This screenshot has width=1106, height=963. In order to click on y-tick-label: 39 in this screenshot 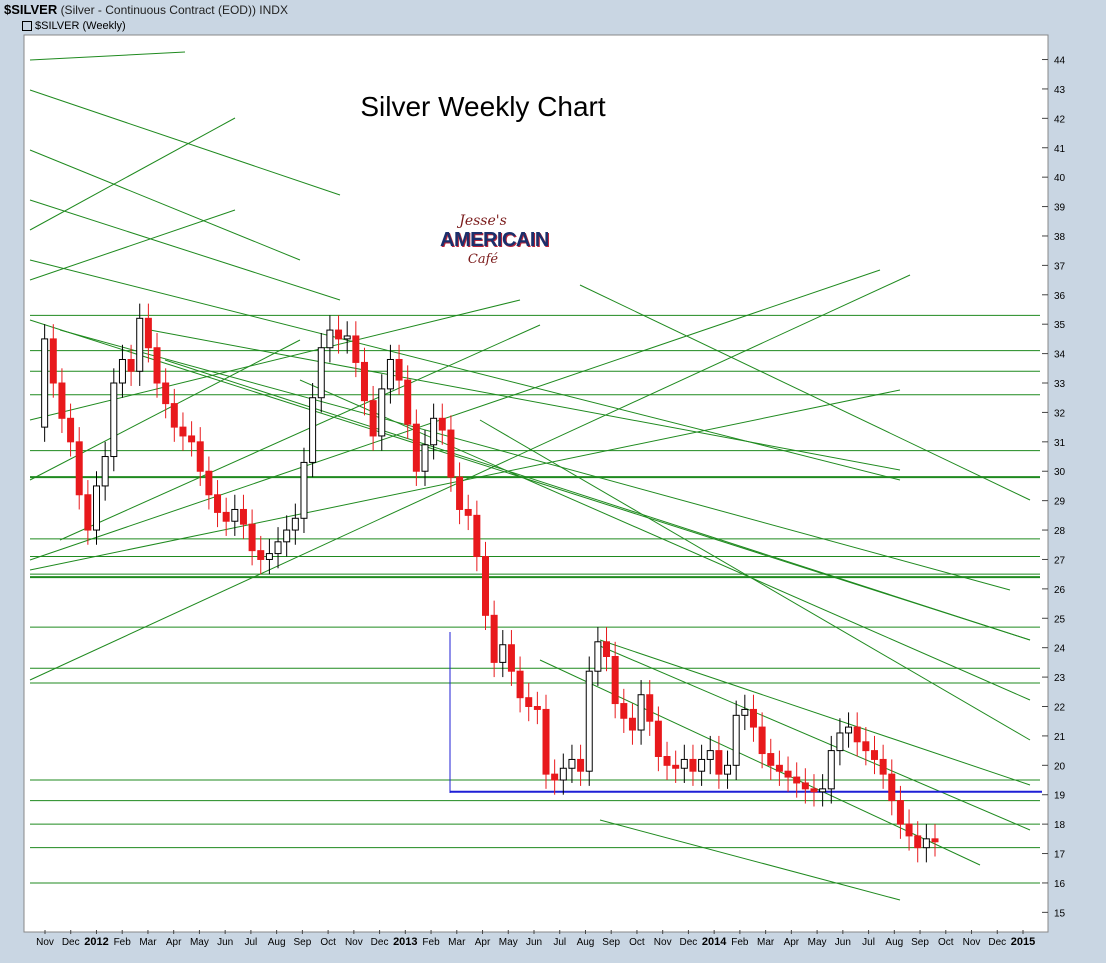, I will do `click(1060, 208)`.